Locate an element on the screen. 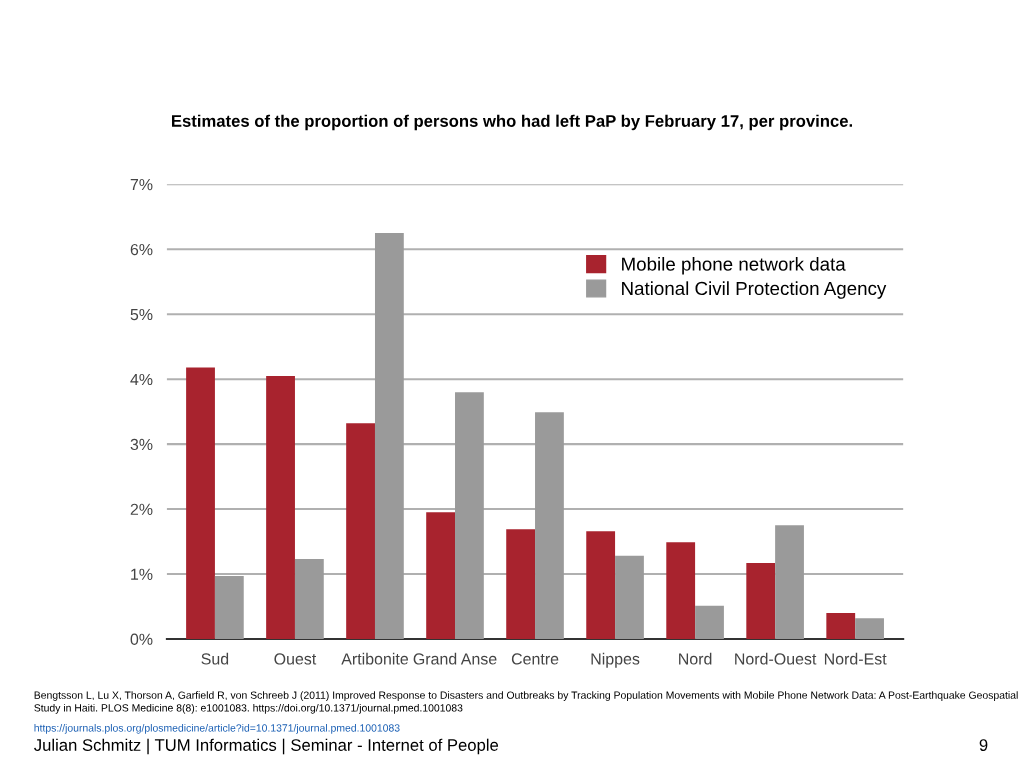 This screenshot has width=1024, height=768. x-tick-label: Nippes is located at coordinates (615, 660).